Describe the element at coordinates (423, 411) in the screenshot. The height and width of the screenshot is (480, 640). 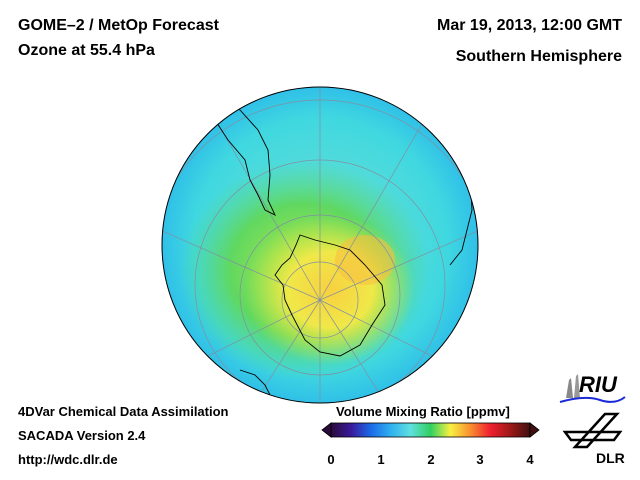
I see `colorbar-title: Volume Mixing Ratio [ppmv]` at that location.